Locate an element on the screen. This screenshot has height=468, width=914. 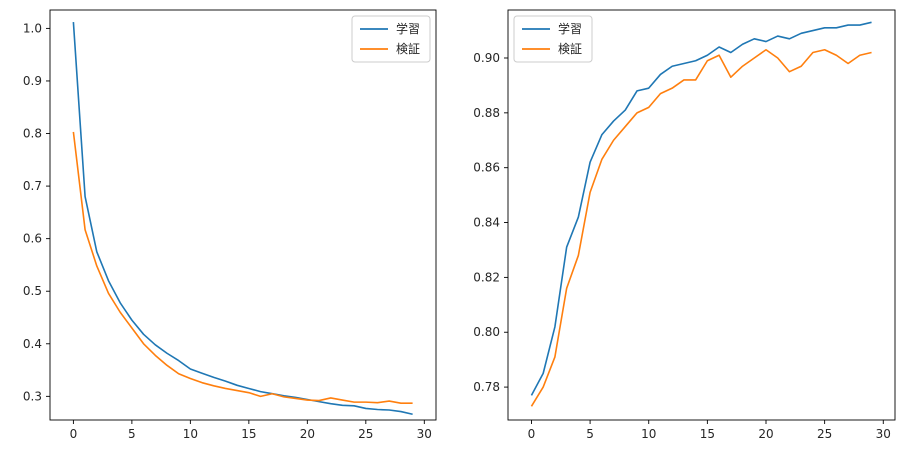
y-tick-label: 0.5 is located at coordinates (32, 291).